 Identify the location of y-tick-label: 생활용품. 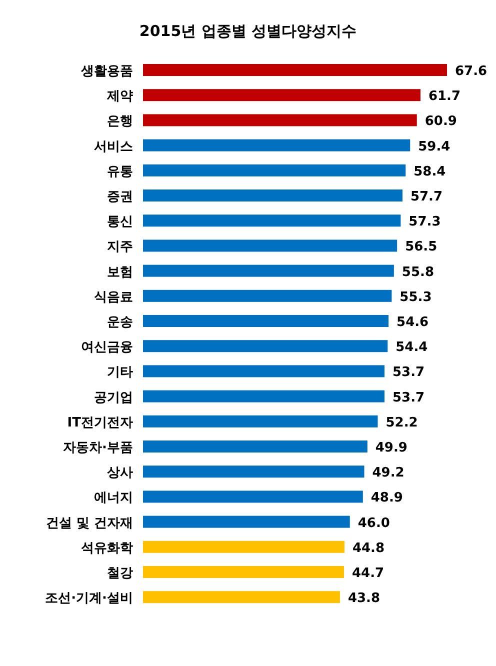
(106, 71).